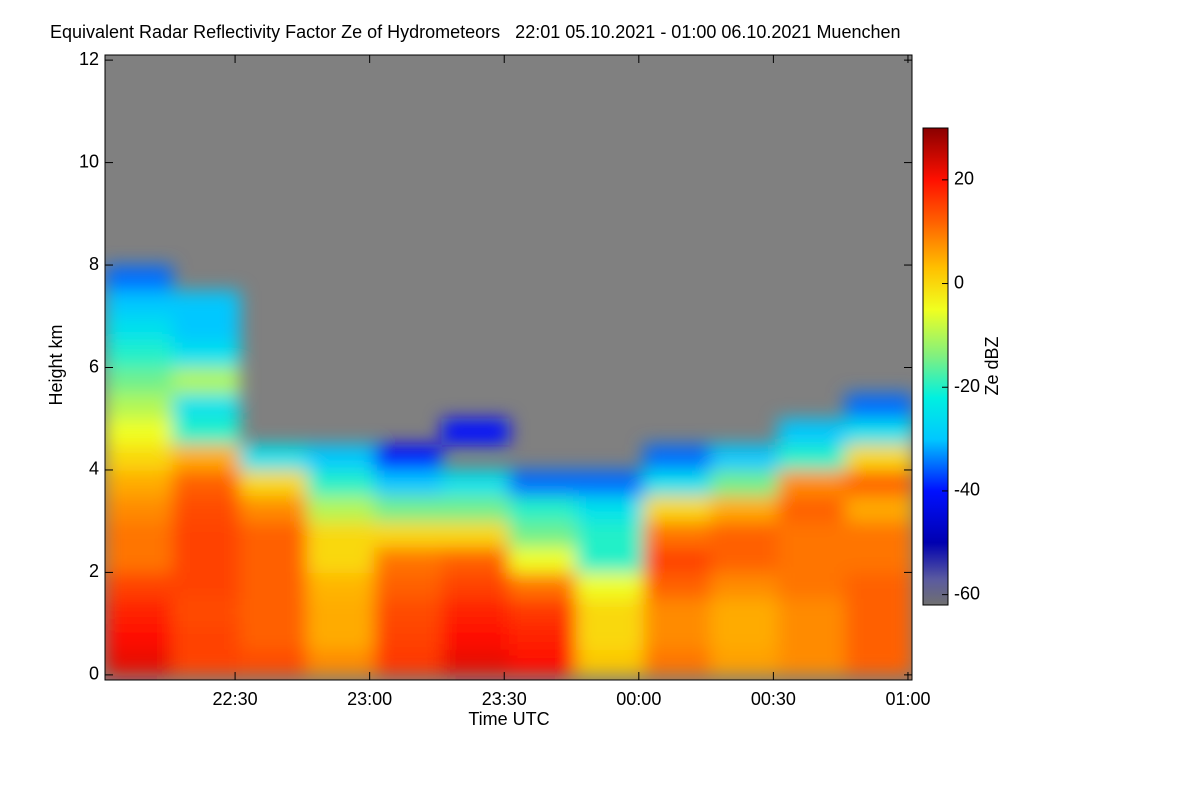 The image size is (1200, 800). What do you see at coordinates (89, 59) in the screenshot?
I see `y-tick-label: 12` at bounding box center [89, 59].